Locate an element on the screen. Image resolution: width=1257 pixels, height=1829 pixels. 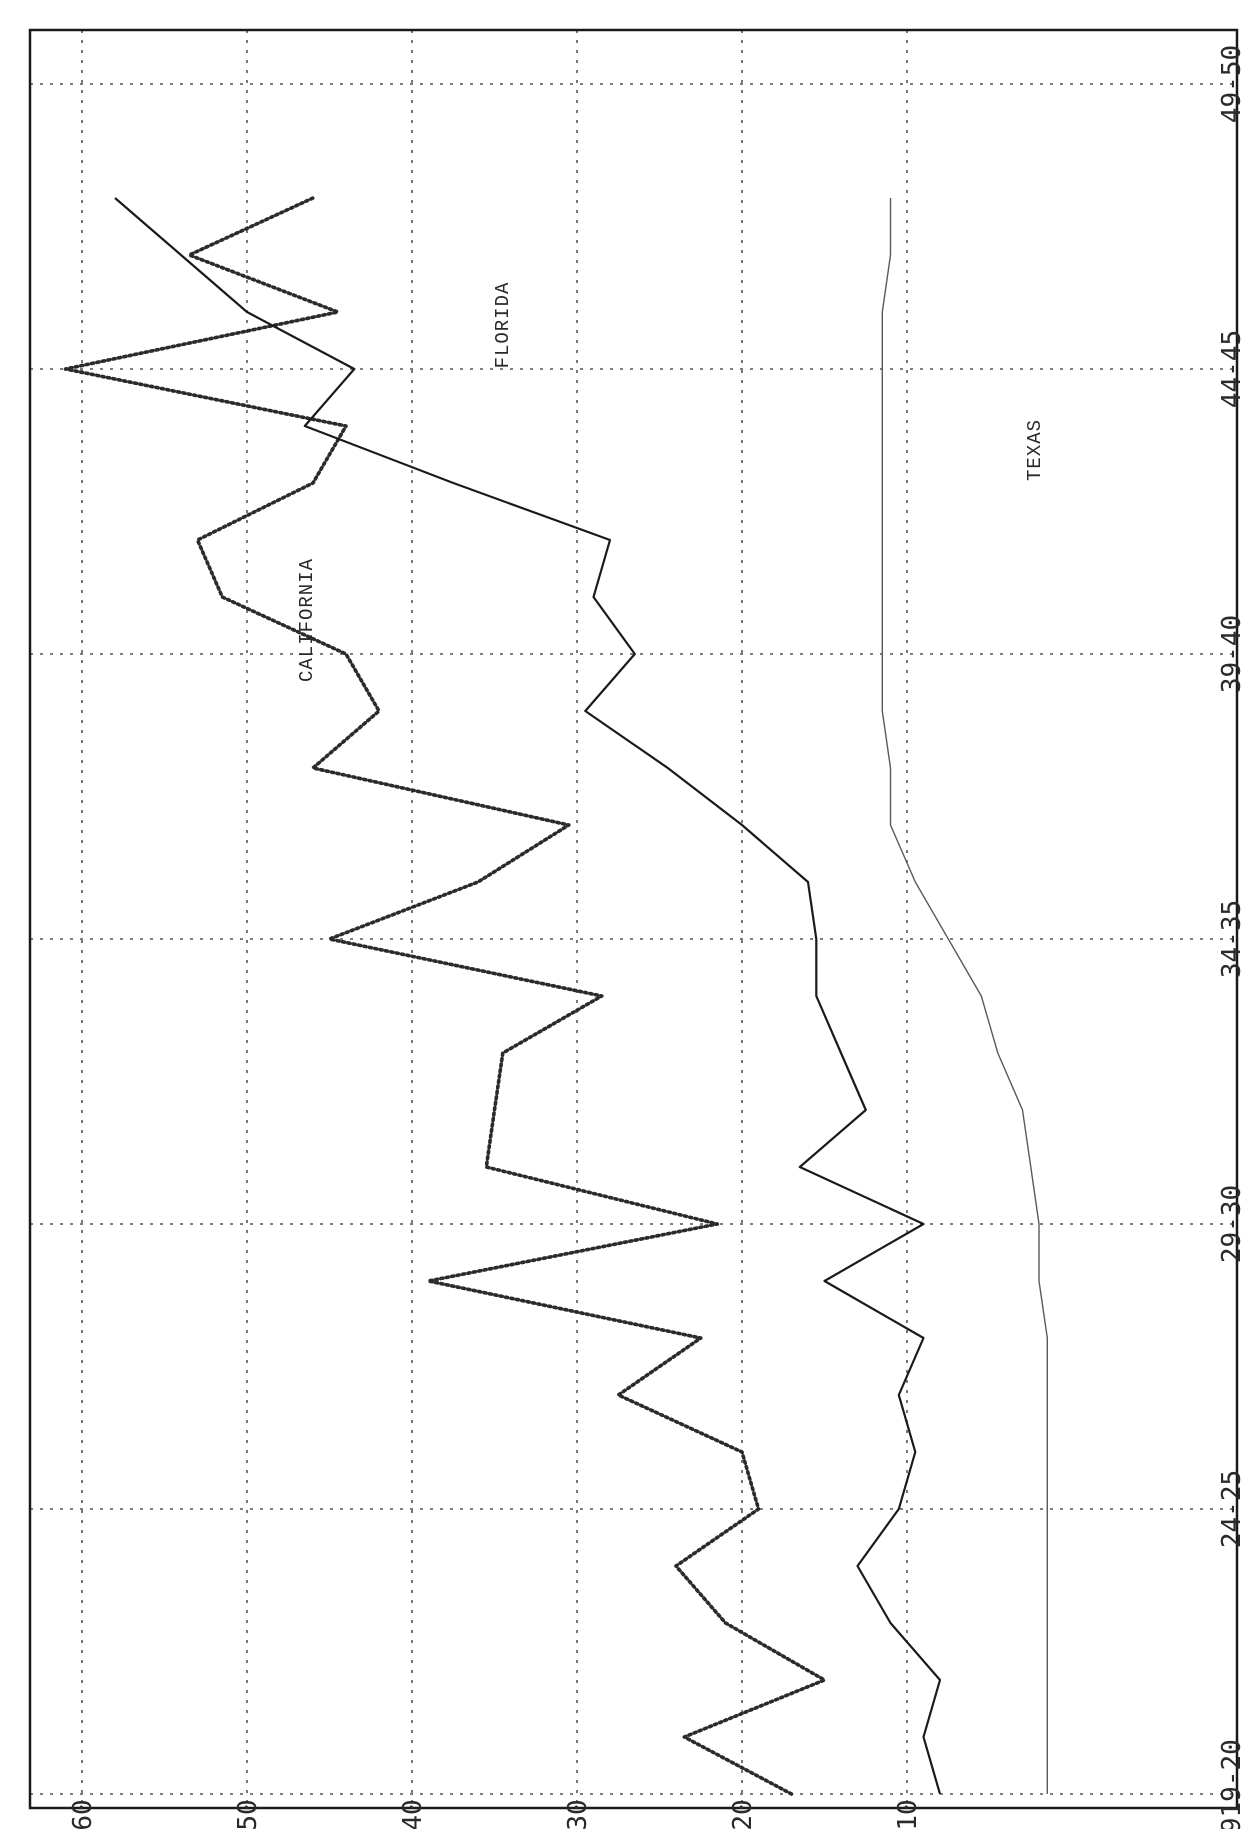
x-tick-label: 34-35 is located at coordinates (1232, 939).